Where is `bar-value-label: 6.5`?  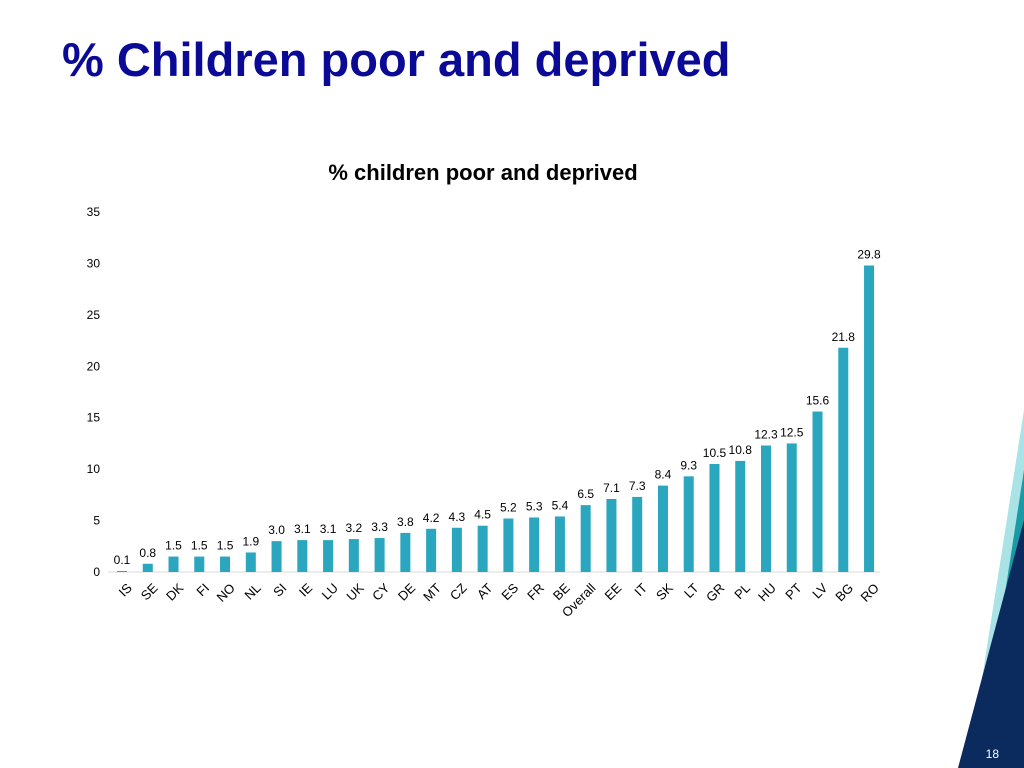 bar-value-label: 6.5 is located at coordinates (585, 494).